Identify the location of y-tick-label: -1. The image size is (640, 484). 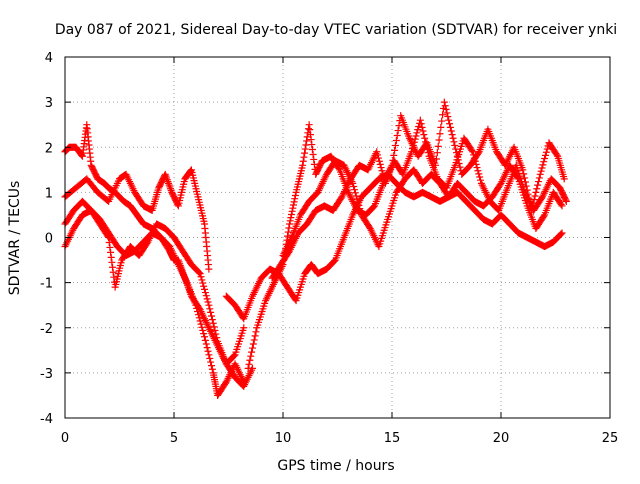
(46, 284).